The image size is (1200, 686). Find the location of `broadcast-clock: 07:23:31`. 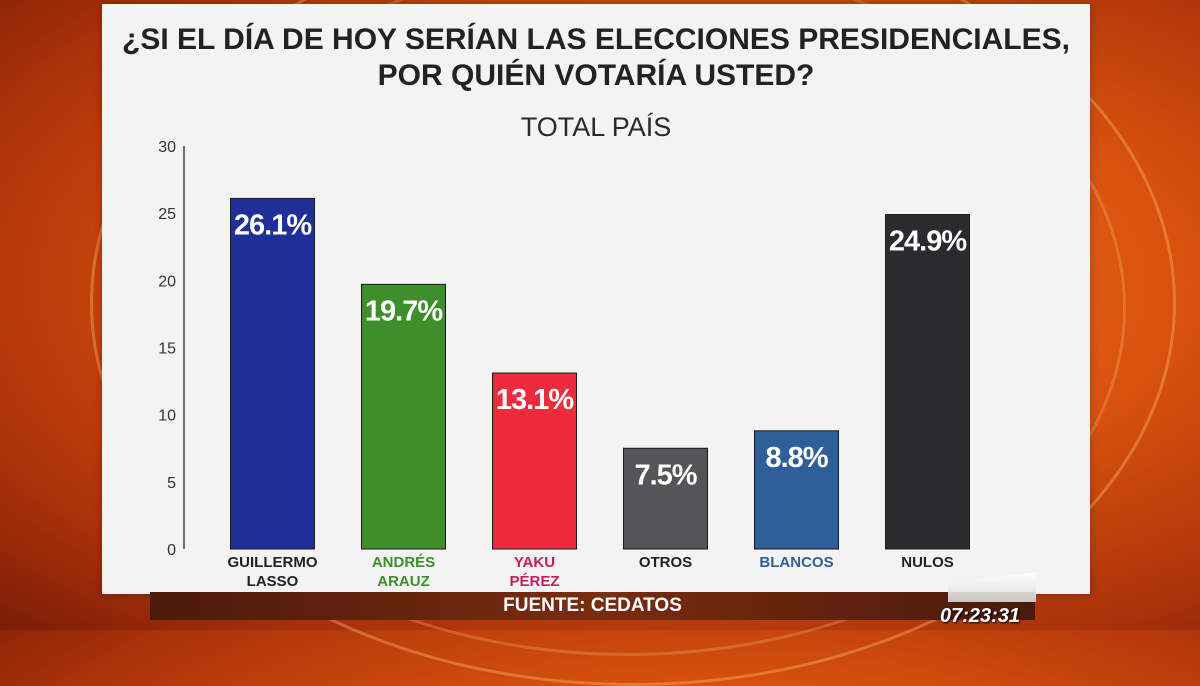

broadcast-clock: 07:23:31 is located at coordinates (980, 616).